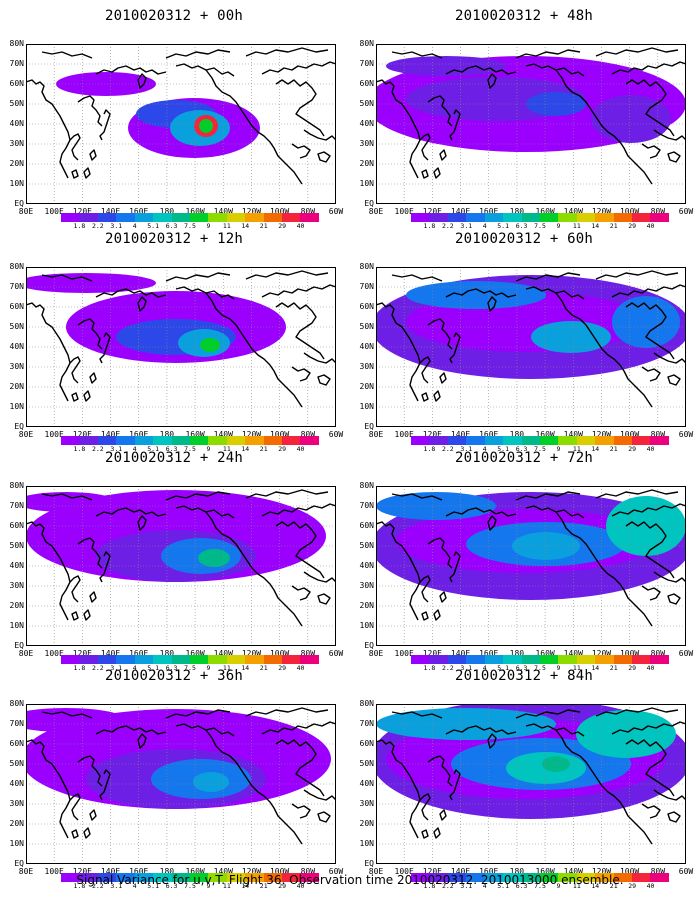  Describe the element at coordinates (601, 871) in the screenshot. I see `longitude-label: 120W` at that location.